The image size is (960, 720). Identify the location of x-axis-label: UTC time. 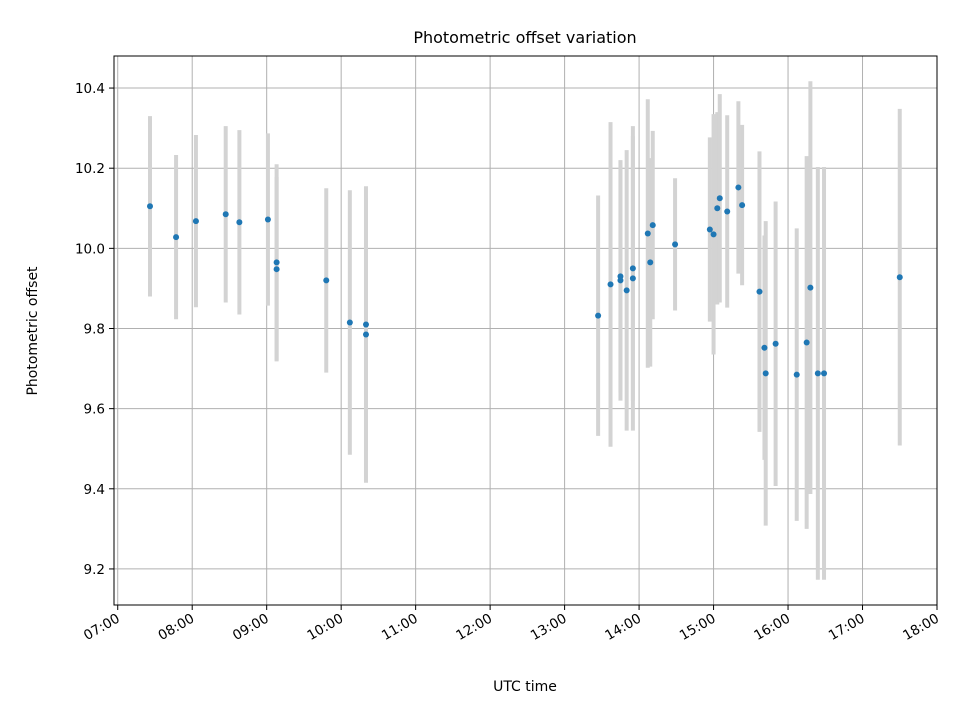
(525, 687).